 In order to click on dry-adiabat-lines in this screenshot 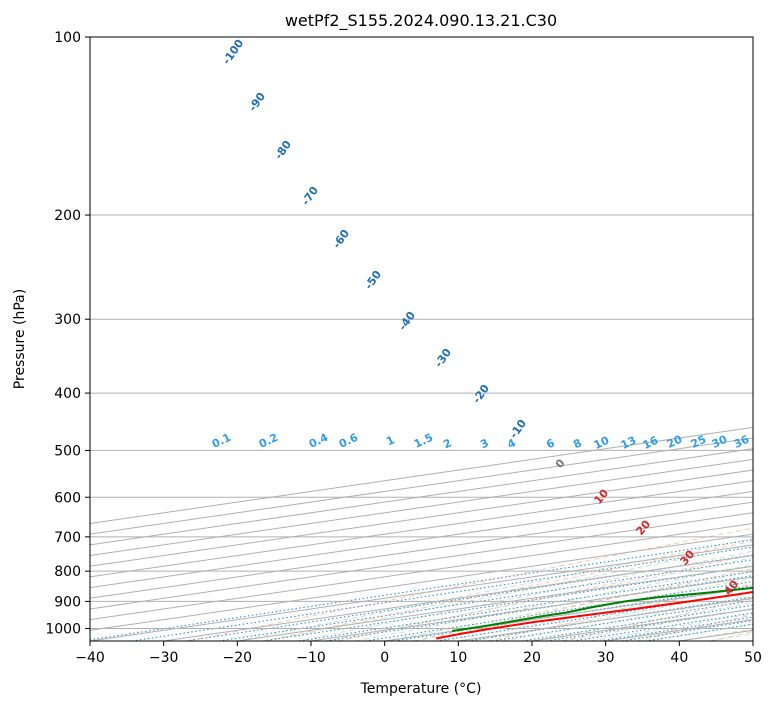, I will do `click(470, 584)`.